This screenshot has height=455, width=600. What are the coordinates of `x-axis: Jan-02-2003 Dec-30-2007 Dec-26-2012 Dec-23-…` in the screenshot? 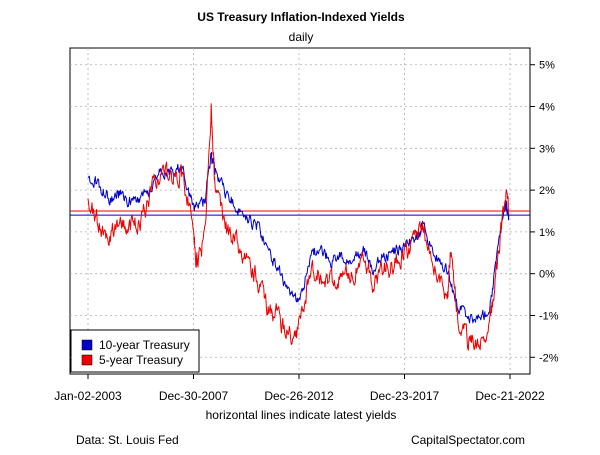 It's located at (299, 388).